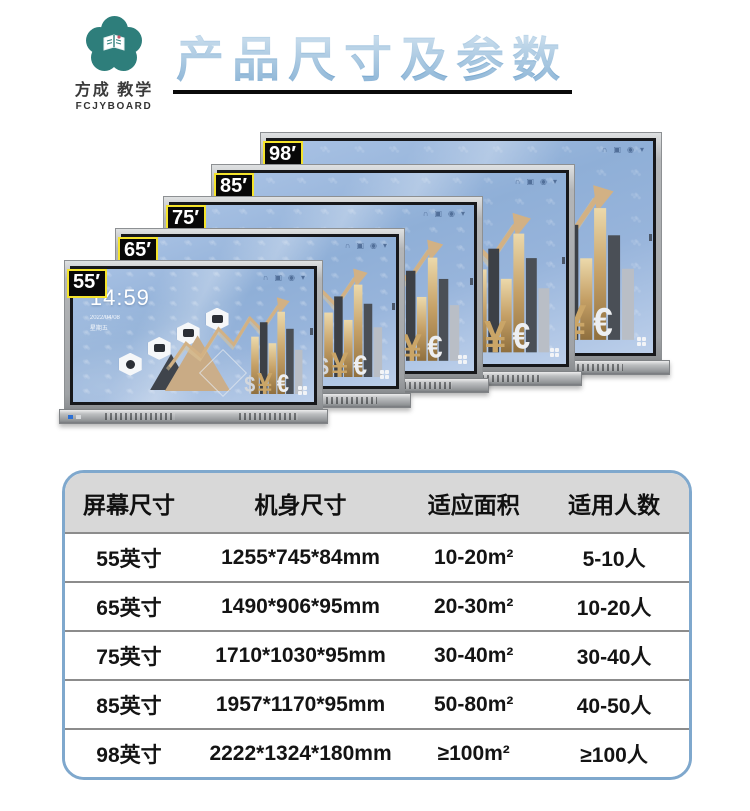 This screenshot has height=811, width=750. What do you see at coordinates (473, 606) in the screenshot?
I see `cell-area: 20-30m²` at bounding box center [473, 606].